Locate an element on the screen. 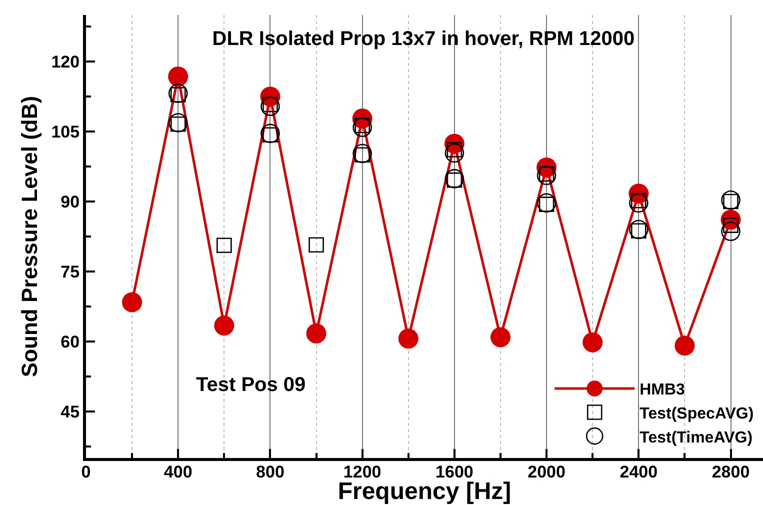 Image resolution: width=763 pixels, height=505 pixels. text: DLR Isolated Prop 13x7 in hover, RPM 12000 is located at coordinates (423, 39).